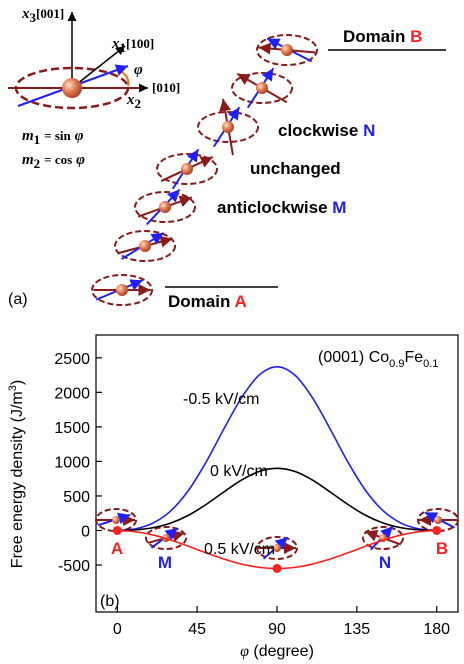 The width and height of the screenshot is (464, 664). What do you see at coordinates (72, 428) in the screenshot?
I see `y-tick-label: 1500` at bounding box center [72, 428].